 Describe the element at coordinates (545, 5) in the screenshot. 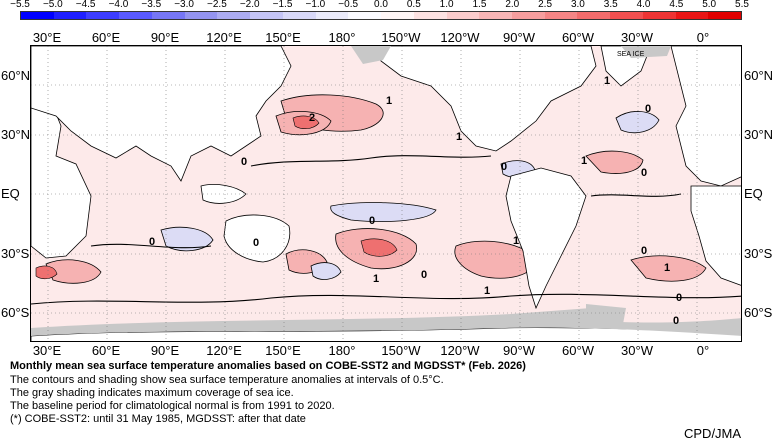

I see `colorbar-tick-label: 2.5` at that location.